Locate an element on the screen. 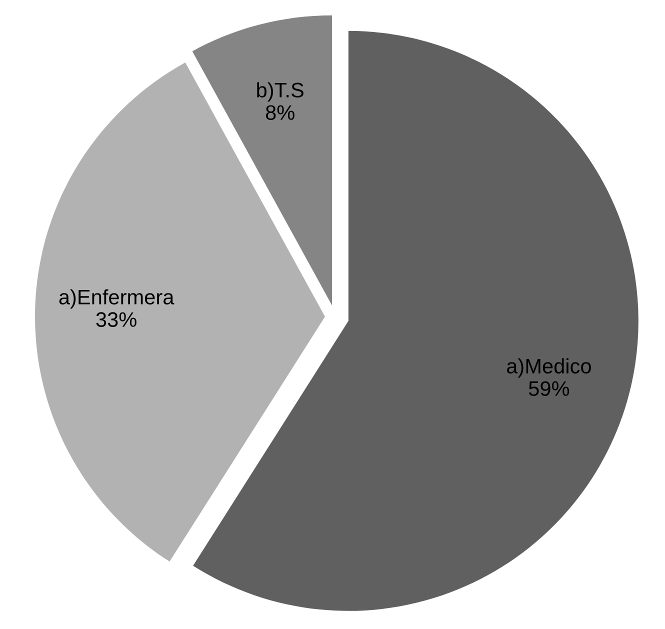 The height and width of the screenshot is (629, 665). data-label: 59% is located at coordinates (549, 388).